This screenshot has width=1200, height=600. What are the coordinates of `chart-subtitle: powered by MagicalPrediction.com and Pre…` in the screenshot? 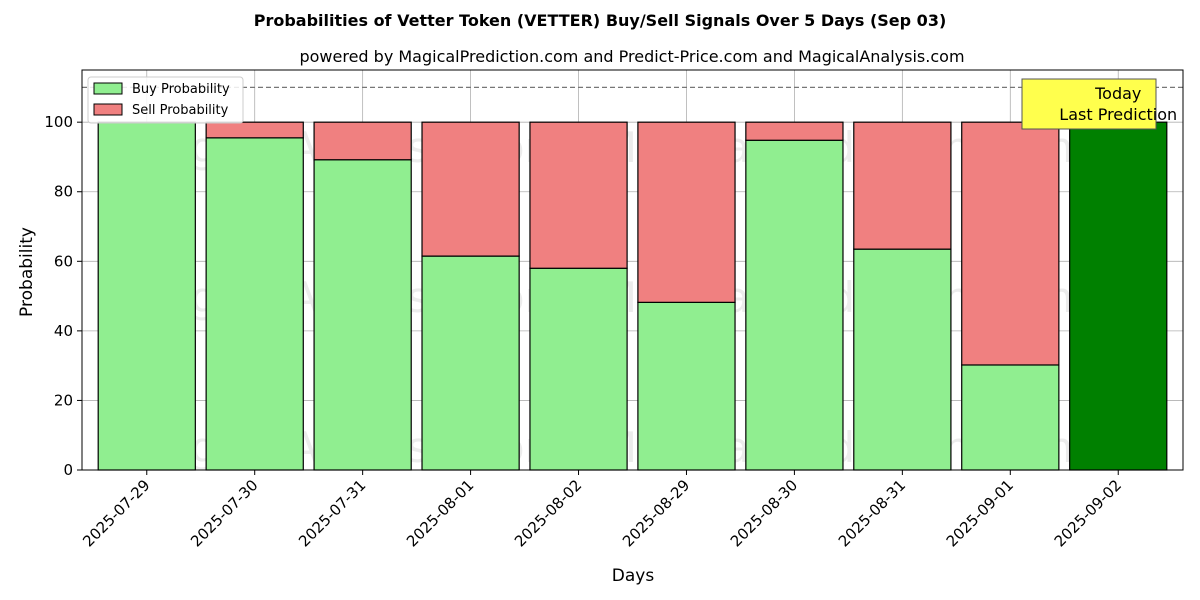 It's located at (631, 56).